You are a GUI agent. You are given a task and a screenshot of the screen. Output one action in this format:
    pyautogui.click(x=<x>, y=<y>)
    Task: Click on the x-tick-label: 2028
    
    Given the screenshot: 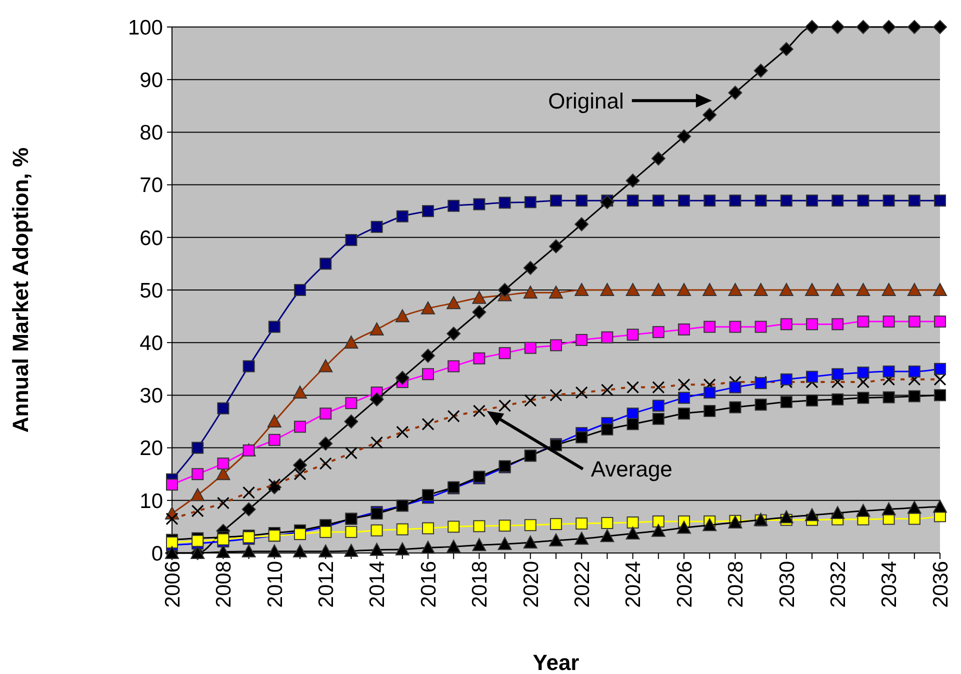 What is the action you would take?
    pyautogui.click(x=736, y=584)
    